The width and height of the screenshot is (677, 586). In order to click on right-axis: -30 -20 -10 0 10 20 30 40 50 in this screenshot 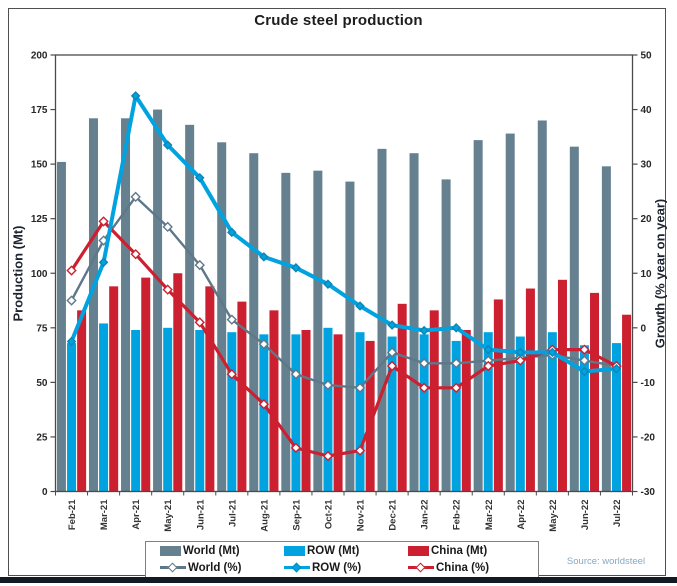, I will do `click(644, 274)`.